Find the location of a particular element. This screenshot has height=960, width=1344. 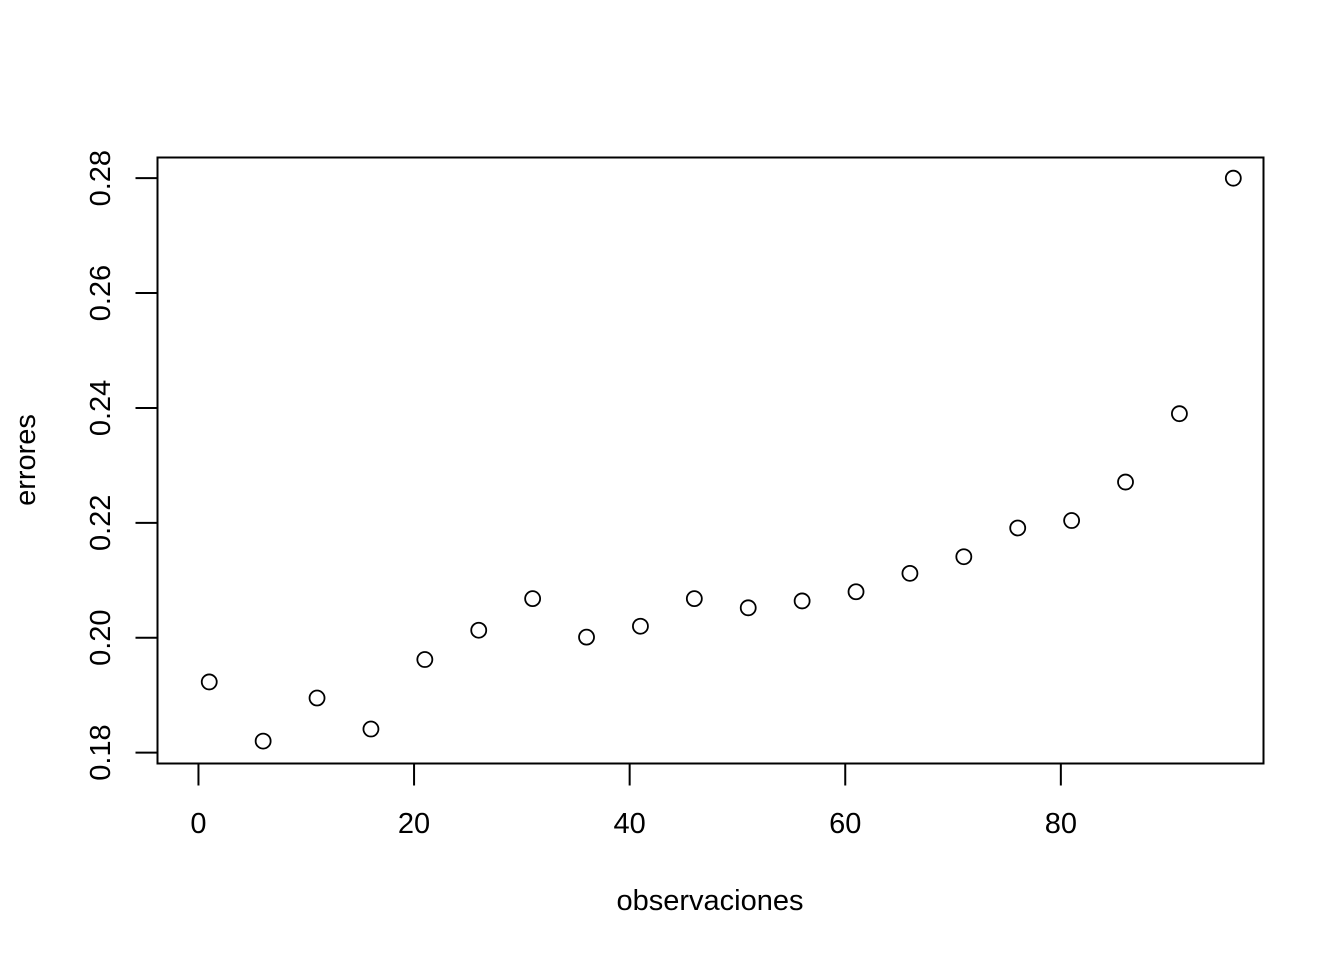

x-axis-label: observaciones is located at coordinates (710, 901).